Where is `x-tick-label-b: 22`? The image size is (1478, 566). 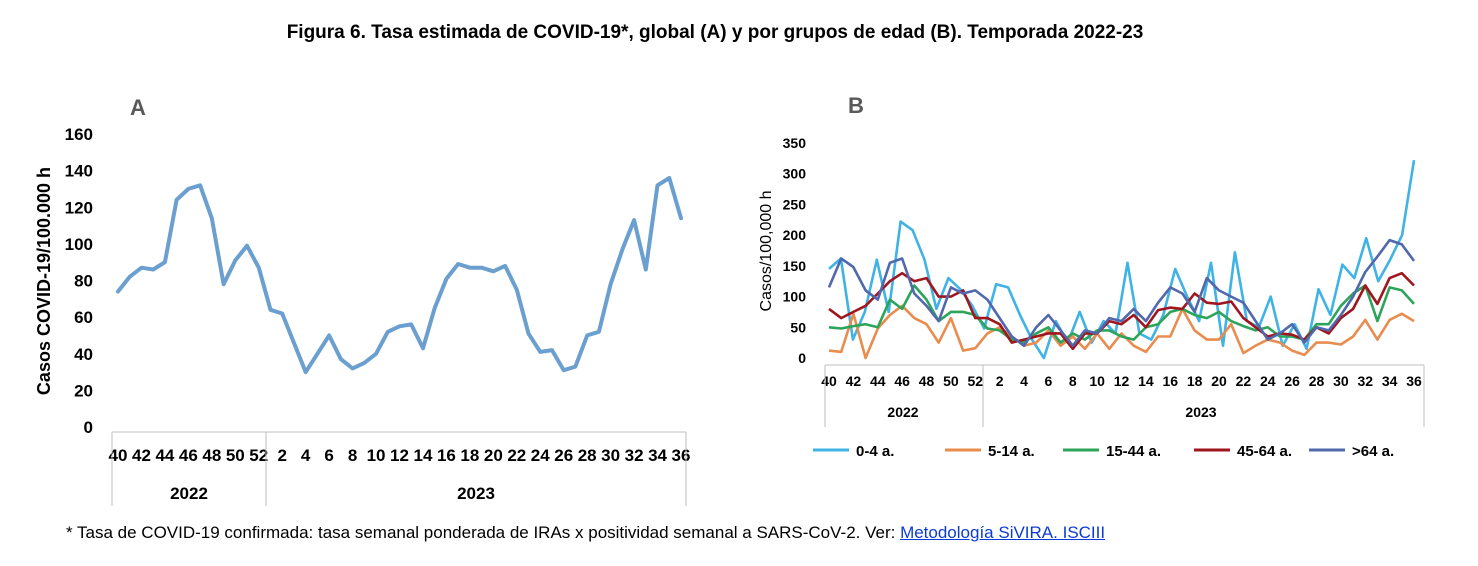
x-tick-label-b: 22 is located at coordinates (1244, 381).